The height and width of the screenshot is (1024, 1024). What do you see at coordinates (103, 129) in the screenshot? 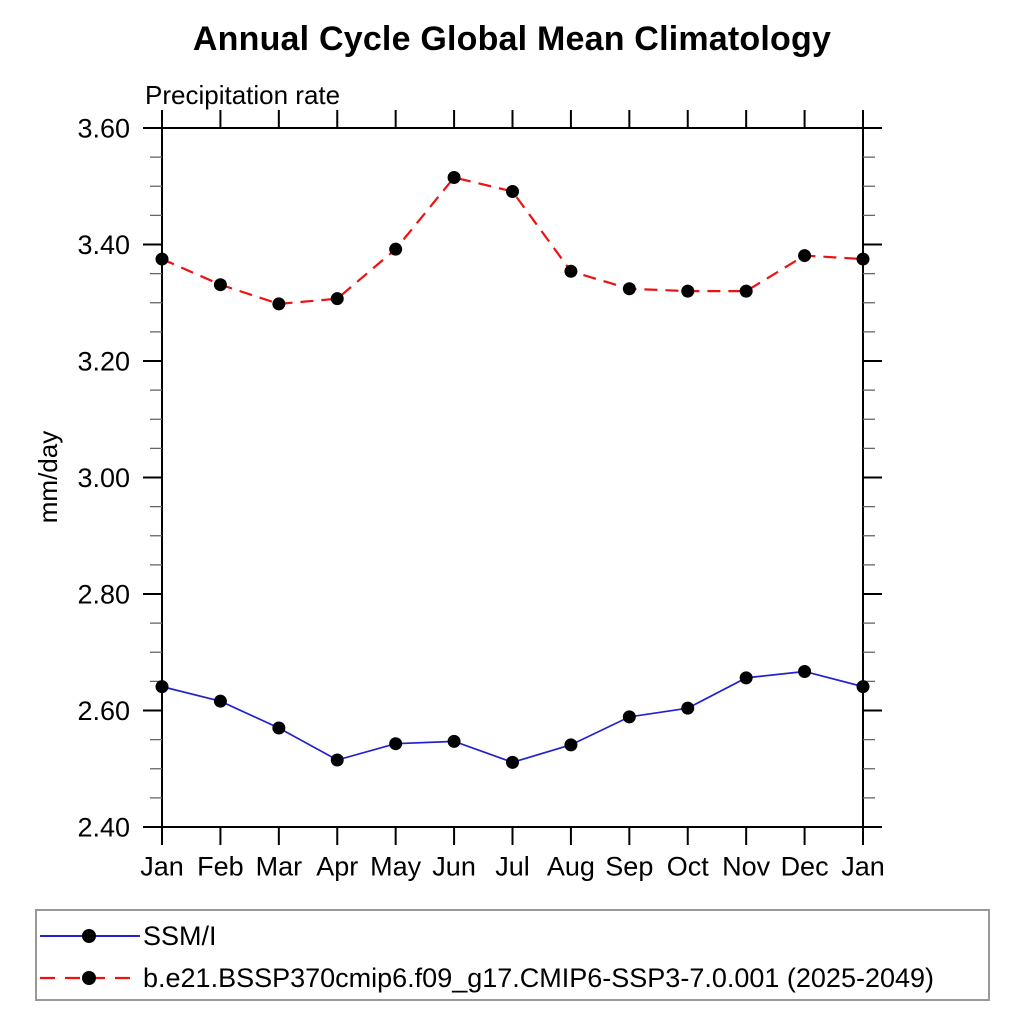
I see `y-tick-label: 3.60` at bounding box center [103, 129].